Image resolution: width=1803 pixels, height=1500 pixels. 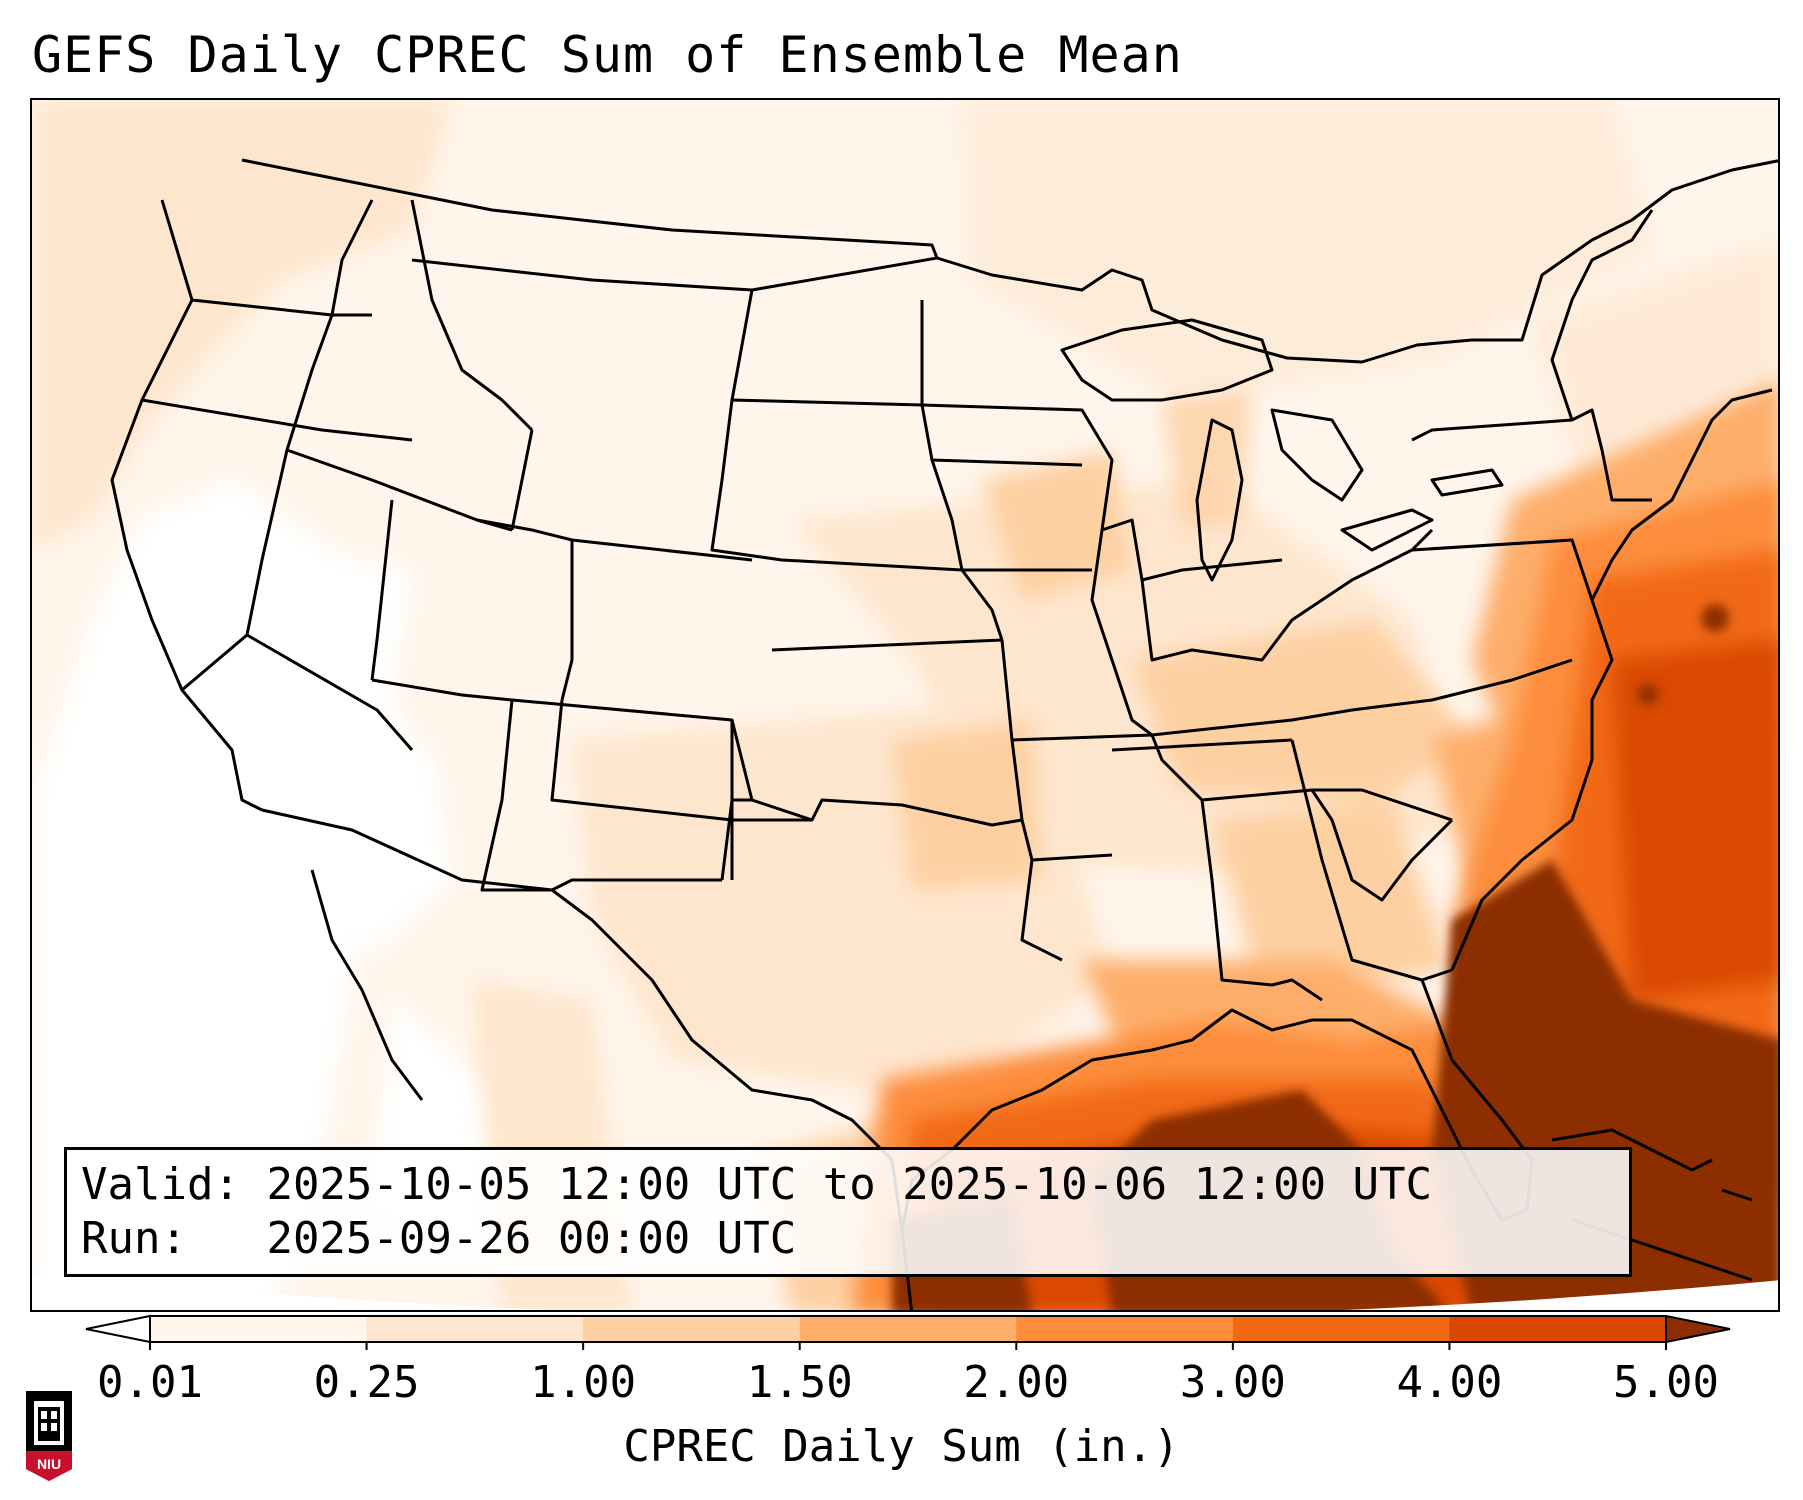 What do you see at coordinates (1317, 455) in the screenshot?
I see `lake-huron` at bounding box center [1317, 455].